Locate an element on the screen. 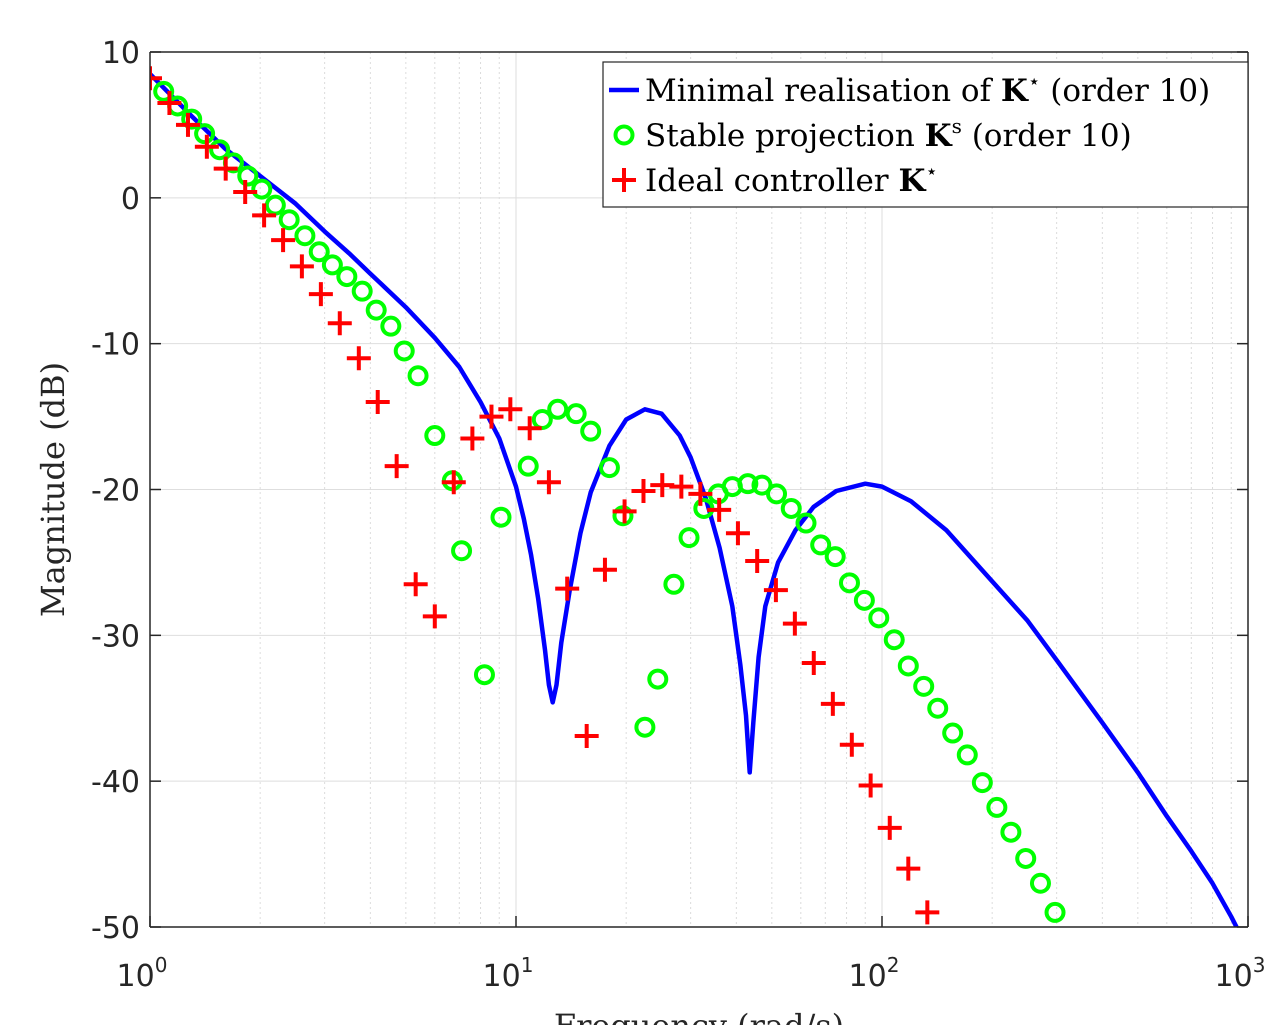  legend-entry-2: Ideal controller K⋆ is located at coordinates (791, 179).